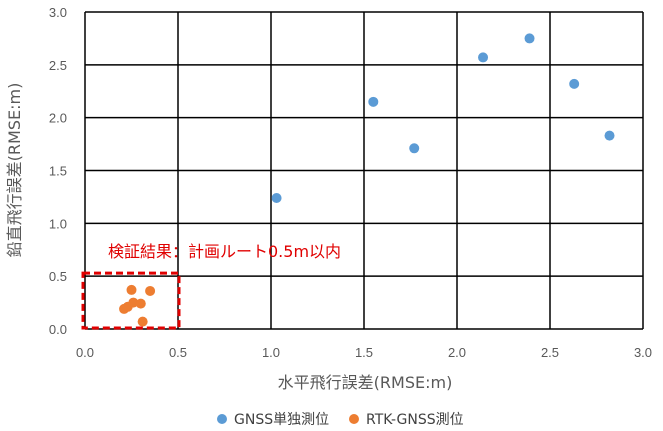  What do you see at coordinates (58, 118) in the screenshot?
I see `y-tick-label: 2.0` at bounding box center [58, 118].